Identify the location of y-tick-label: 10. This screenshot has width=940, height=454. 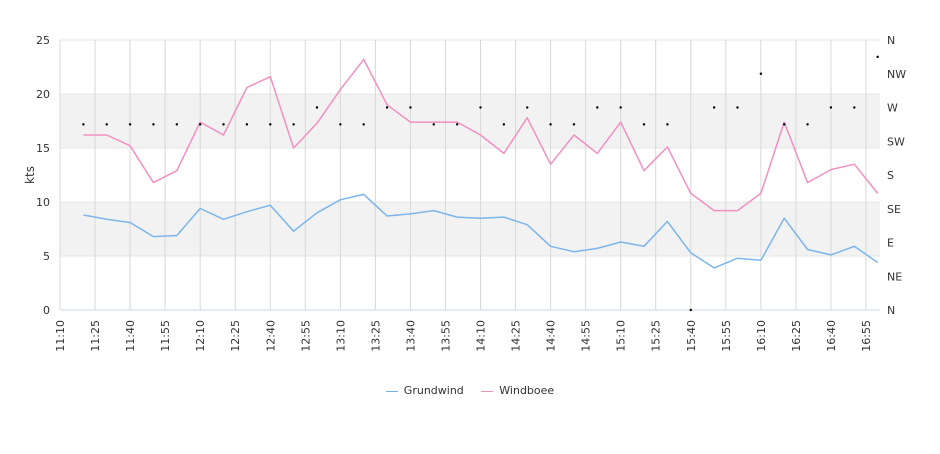
(43, 202).